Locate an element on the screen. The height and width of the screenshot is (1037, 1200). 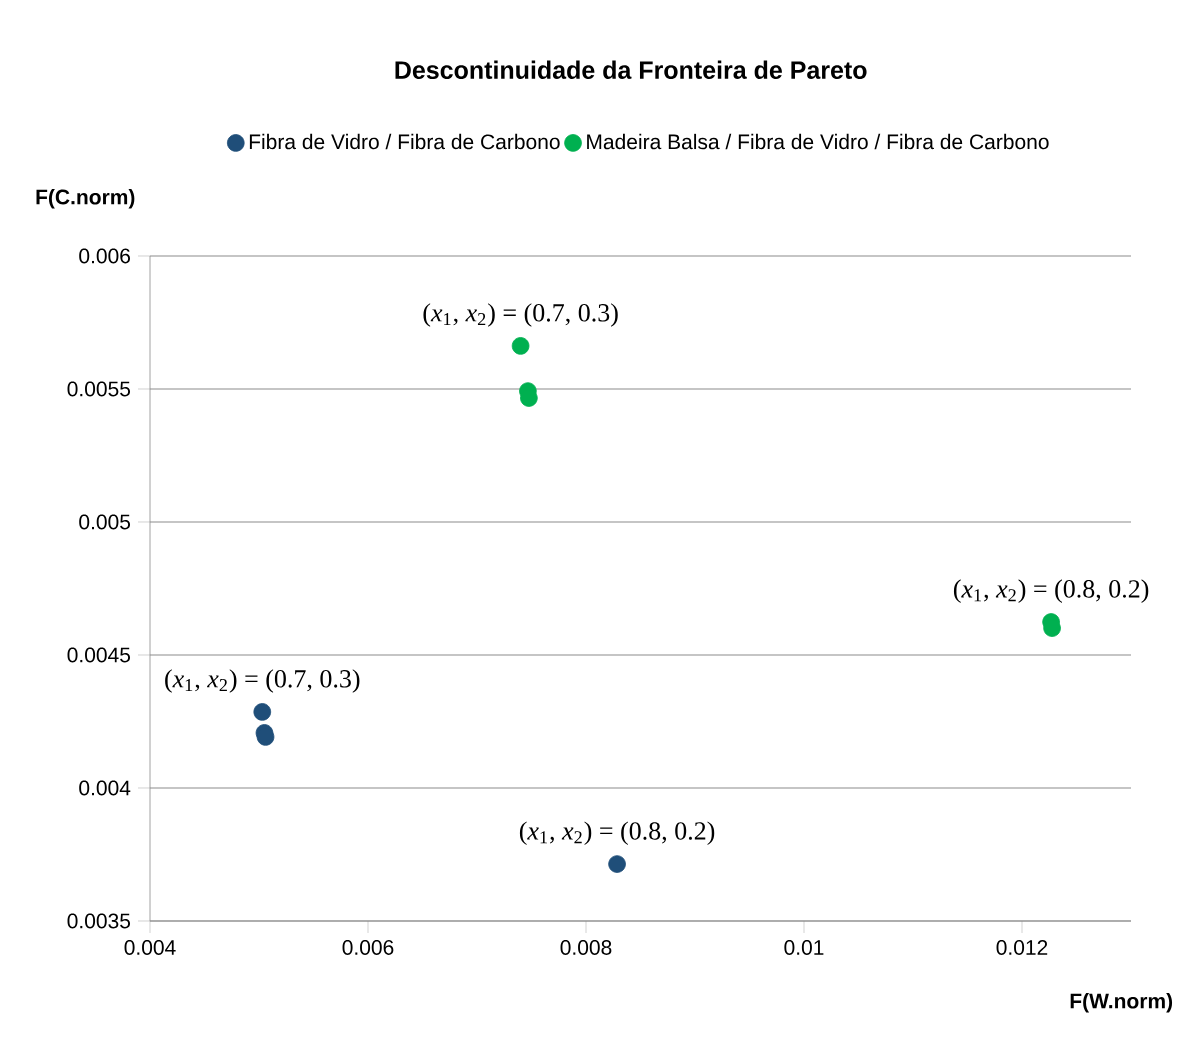
y-tick-label: 0.0045 is located at coordinates (99, 655).